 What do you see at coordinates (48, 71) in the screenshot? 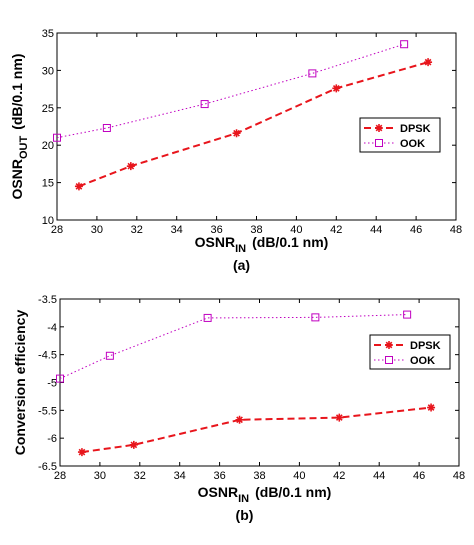
I see `y-tick-label: 30` at bounding box center [48, 71].